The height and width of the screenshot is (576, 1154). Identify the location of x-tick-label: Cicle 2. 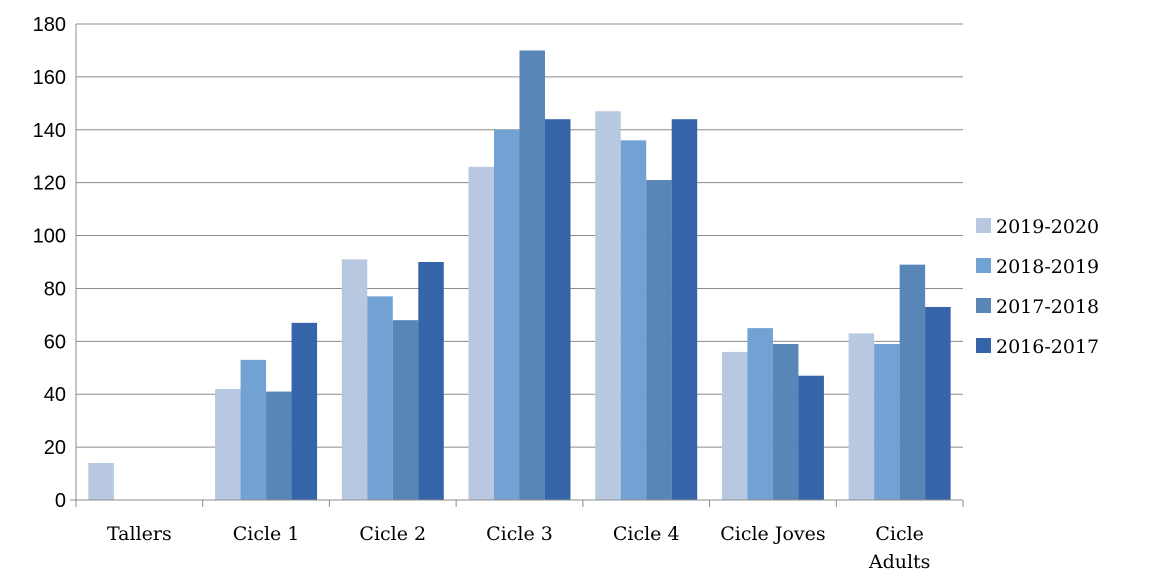
(392, 534).